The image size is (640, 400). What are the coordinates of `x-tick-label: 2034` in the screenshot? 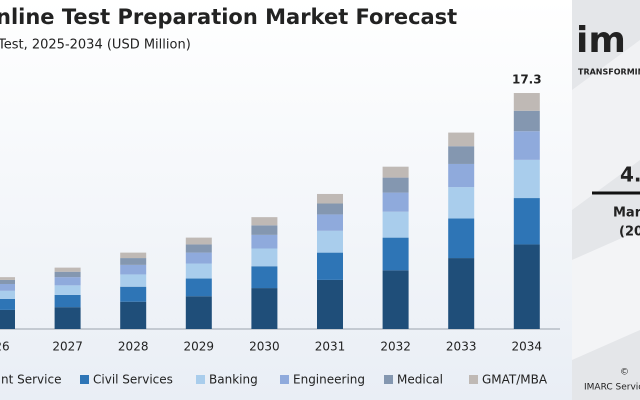 It's located at (527, 347).